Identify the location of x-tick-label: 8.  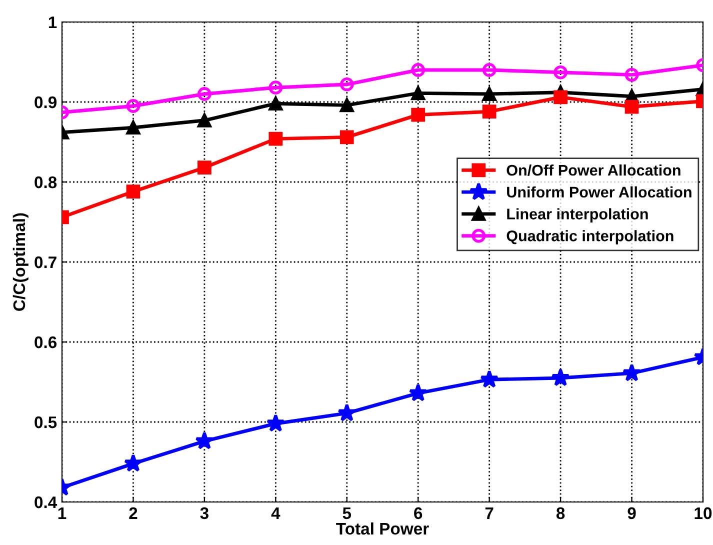
(560, 513).